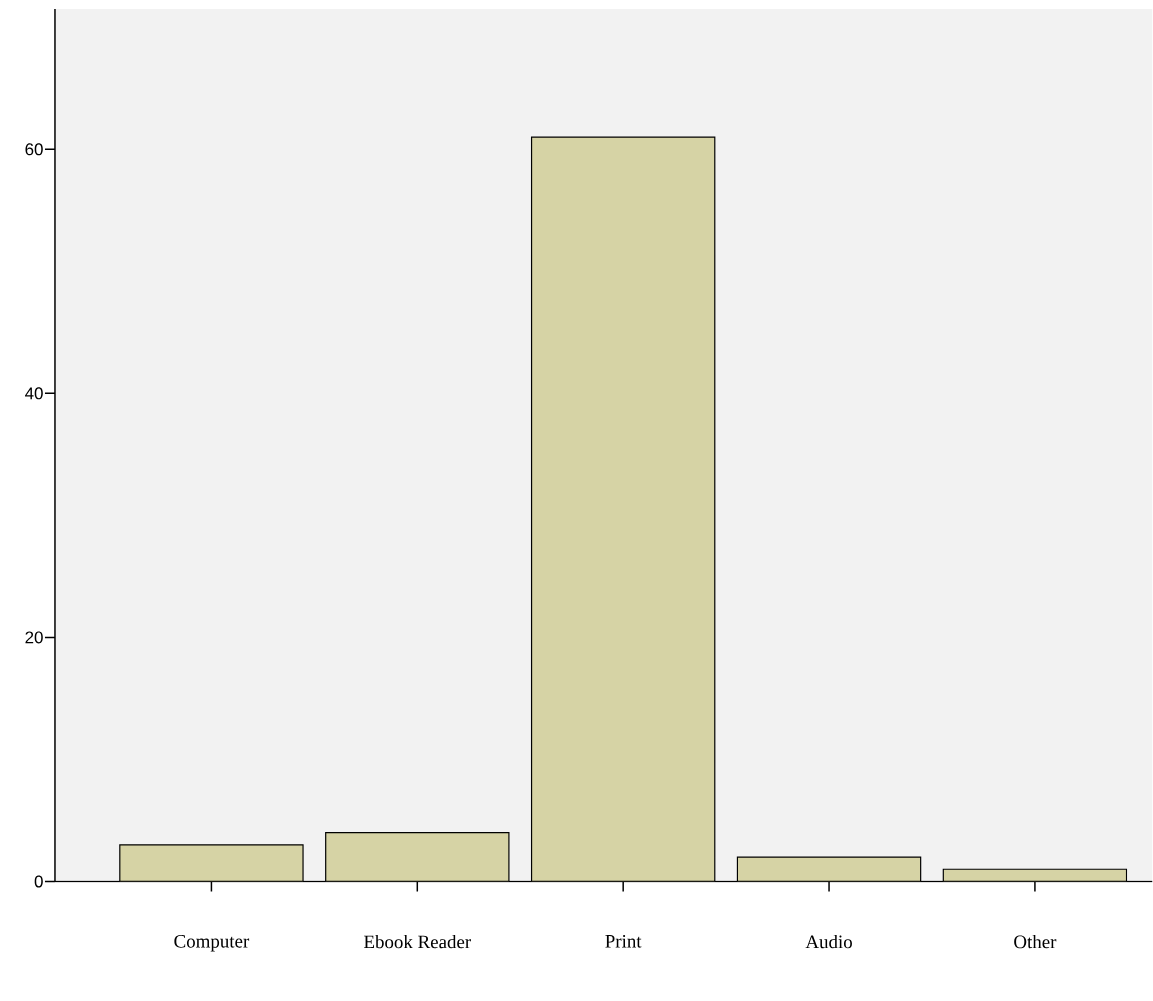 The height and width of the screenshot is (1001, 1153). What do you see at coordinates (38, 881) in the screenshot?
I see `y-tick-label: 0` at bounding box center [38, 881].